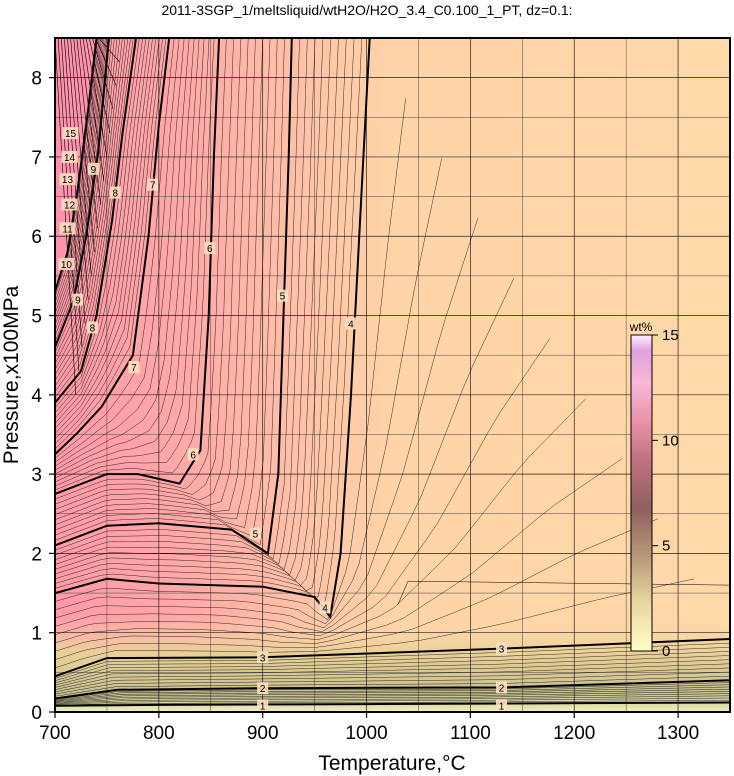  What do you see at coordinates (391, 763) in the screenshot?
I see `x-axis-label: Temperature,°C` at bounding box center [391, 763].